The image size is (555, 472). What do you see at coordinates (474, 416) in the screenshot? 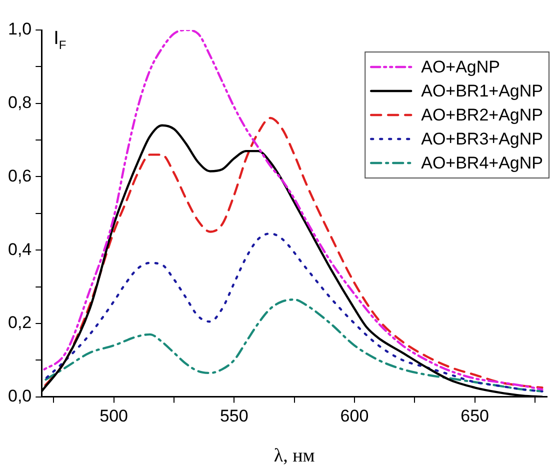
I see `x-tick-label: 650` at bounding box center [474, 416].